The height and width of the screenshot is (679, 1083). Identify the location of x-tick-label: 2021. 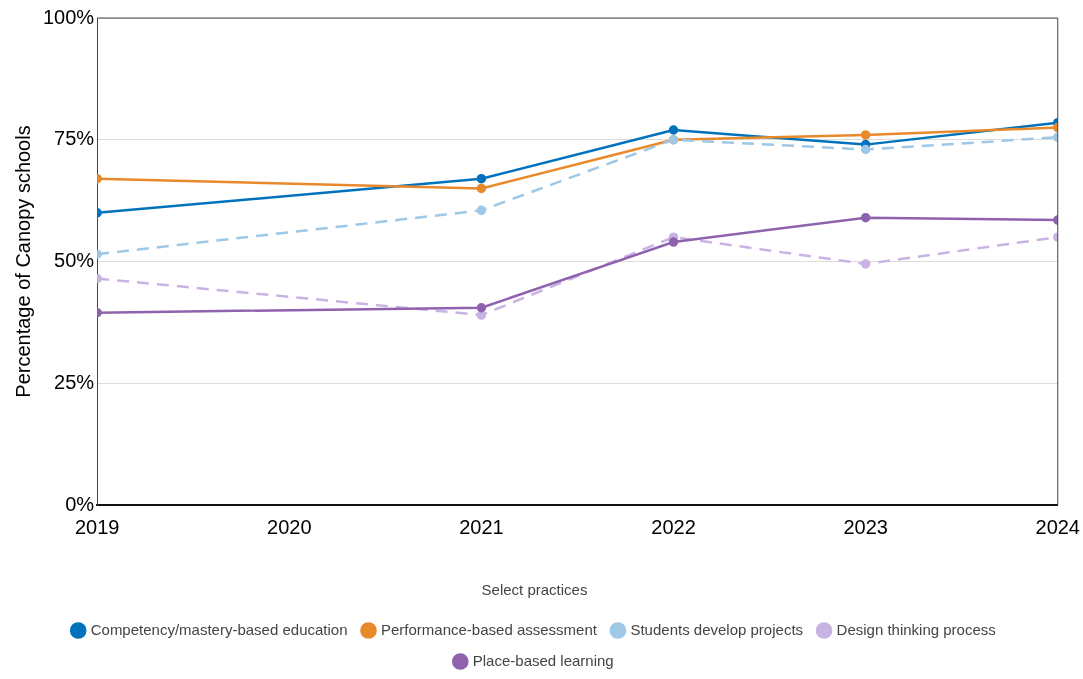
(481, 526).